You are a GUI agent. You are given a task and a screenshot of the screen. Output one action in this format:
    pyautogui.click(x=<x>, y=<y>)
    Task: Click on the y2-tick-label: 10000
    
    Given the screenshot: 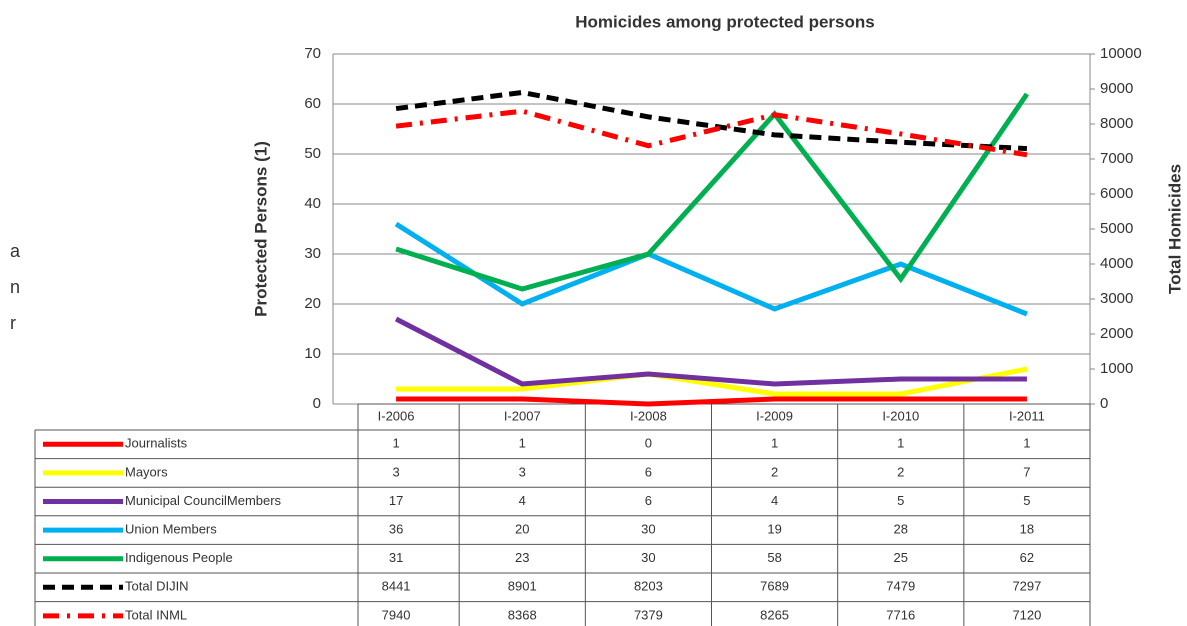 What is the action you would take?
    pyautogui.click(x=1121, y=53)
    